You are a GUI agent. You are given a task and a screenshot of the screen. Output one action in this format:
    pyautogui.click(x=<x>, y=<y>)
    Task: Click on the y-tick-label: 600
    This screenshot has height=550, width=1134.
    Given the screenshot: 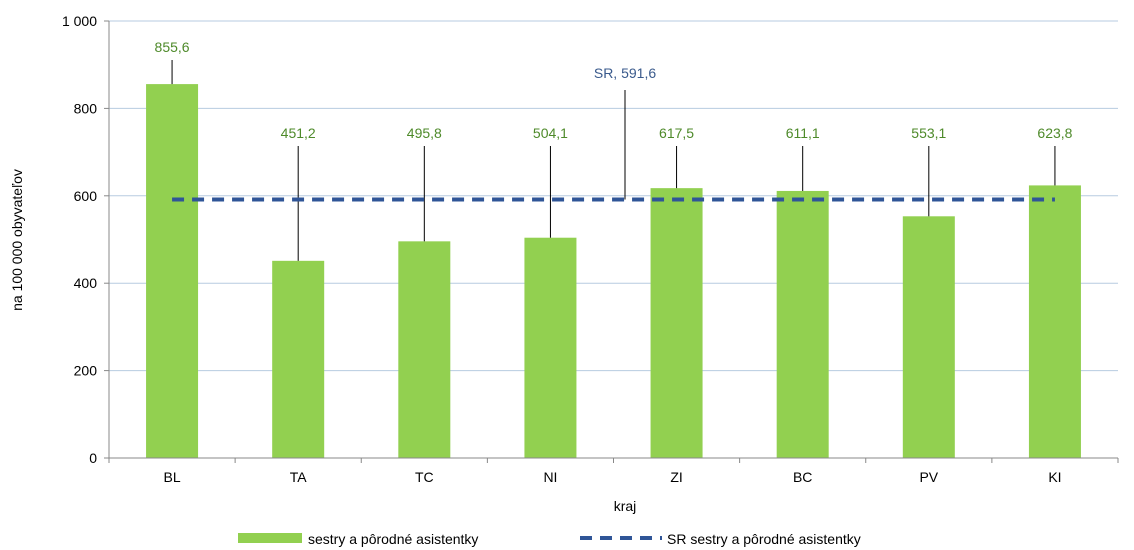 What is the action you would take?
    pyautogui.click(x=86, y=196)
    